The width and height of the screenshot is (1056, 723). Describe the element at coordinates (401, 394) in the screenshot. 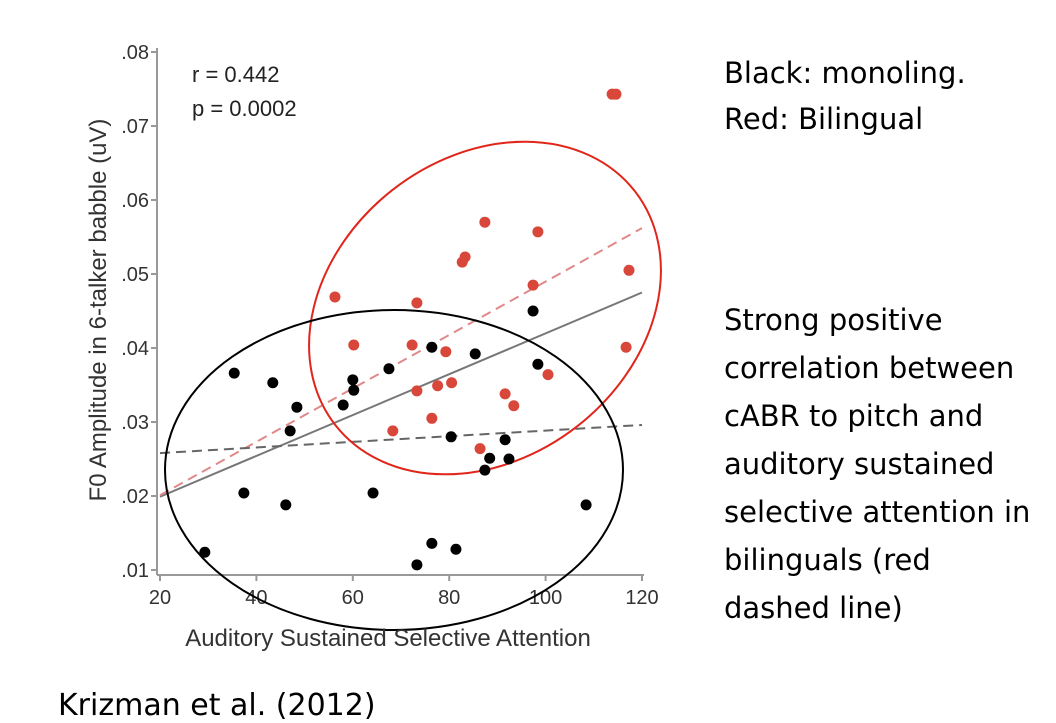

I see `fit-line-solid` at that location.